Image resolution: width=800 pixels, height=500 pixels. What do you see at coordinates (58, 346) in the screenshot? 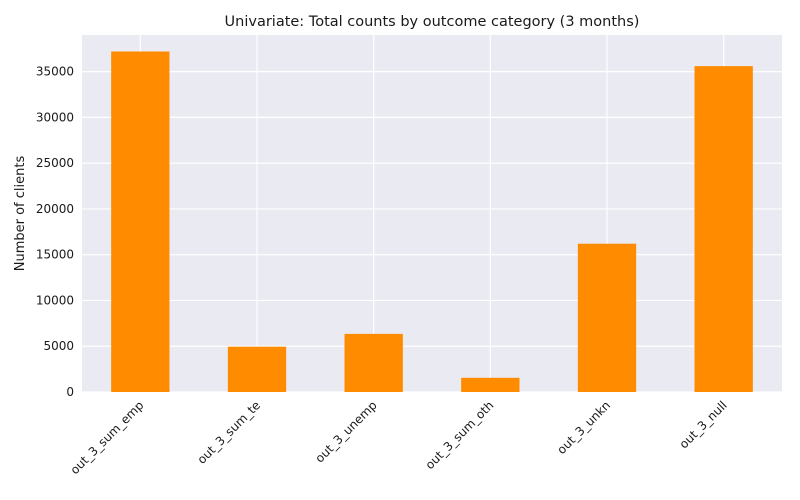
I see `y-tick-label: 5000` at bounding box center [58, 346].